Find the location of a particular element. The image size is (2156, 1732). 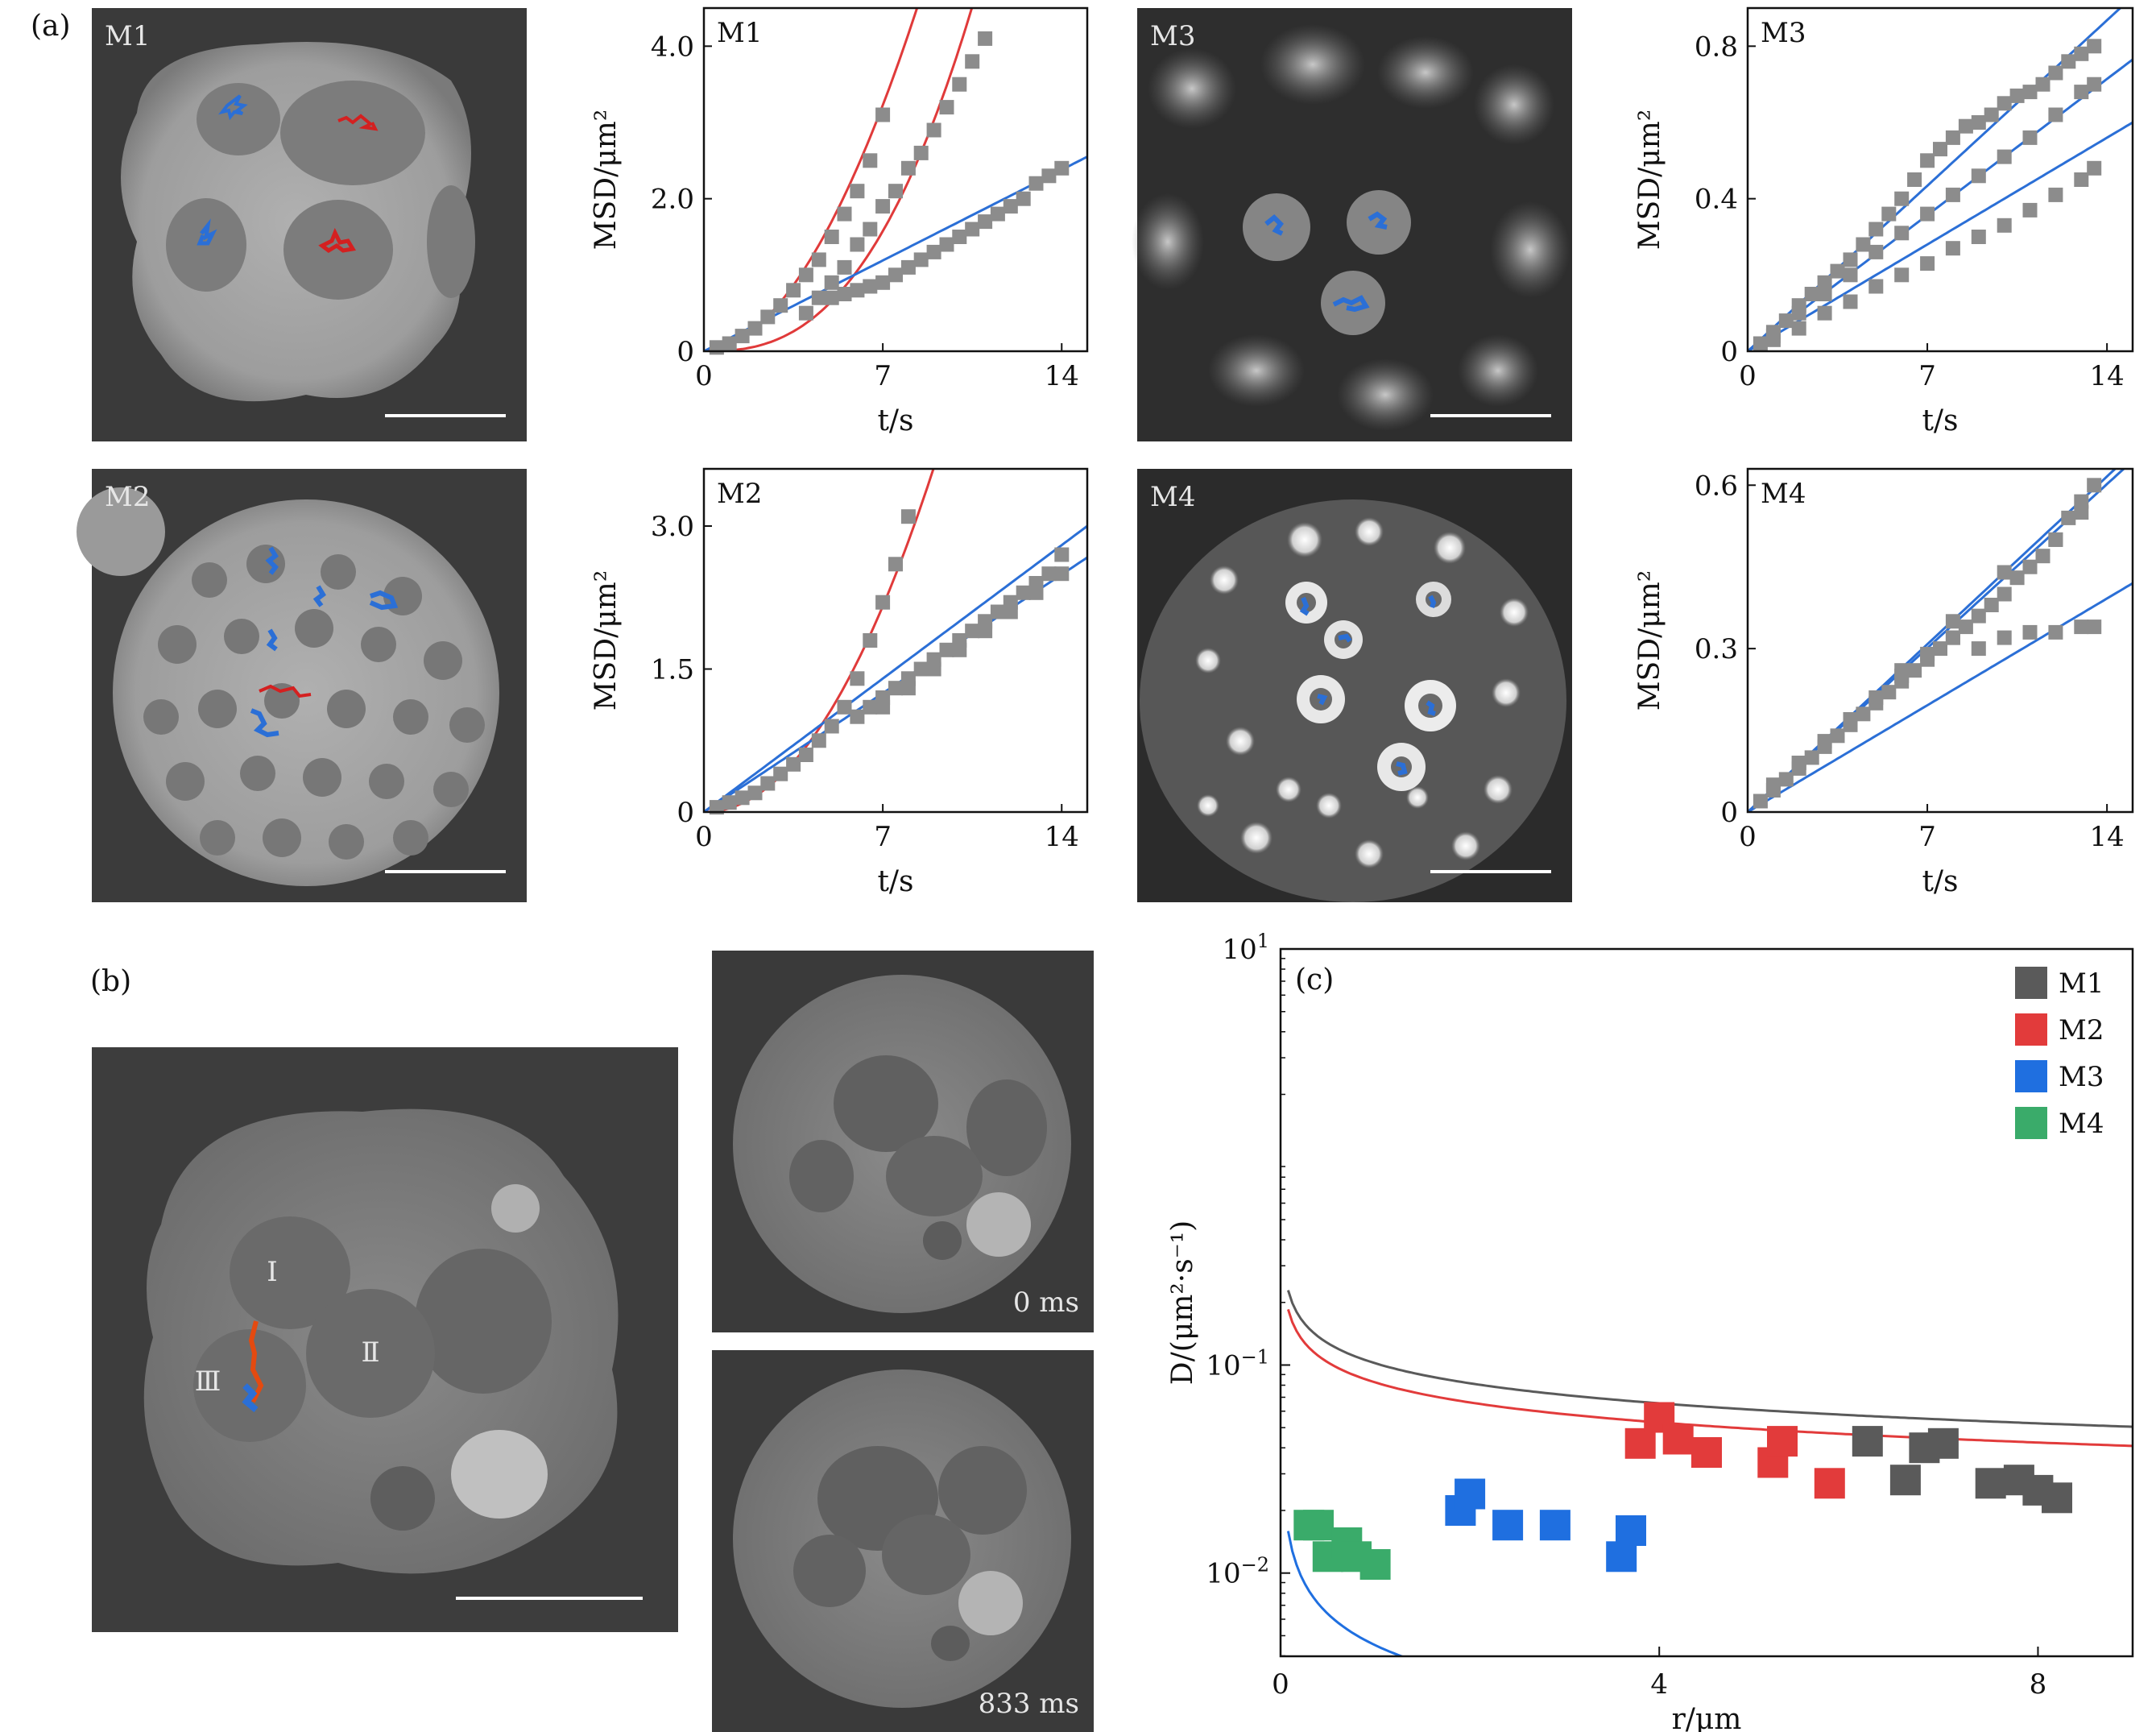

msd-m2-xtick-label: 0 is located at coordinates (704, 837).